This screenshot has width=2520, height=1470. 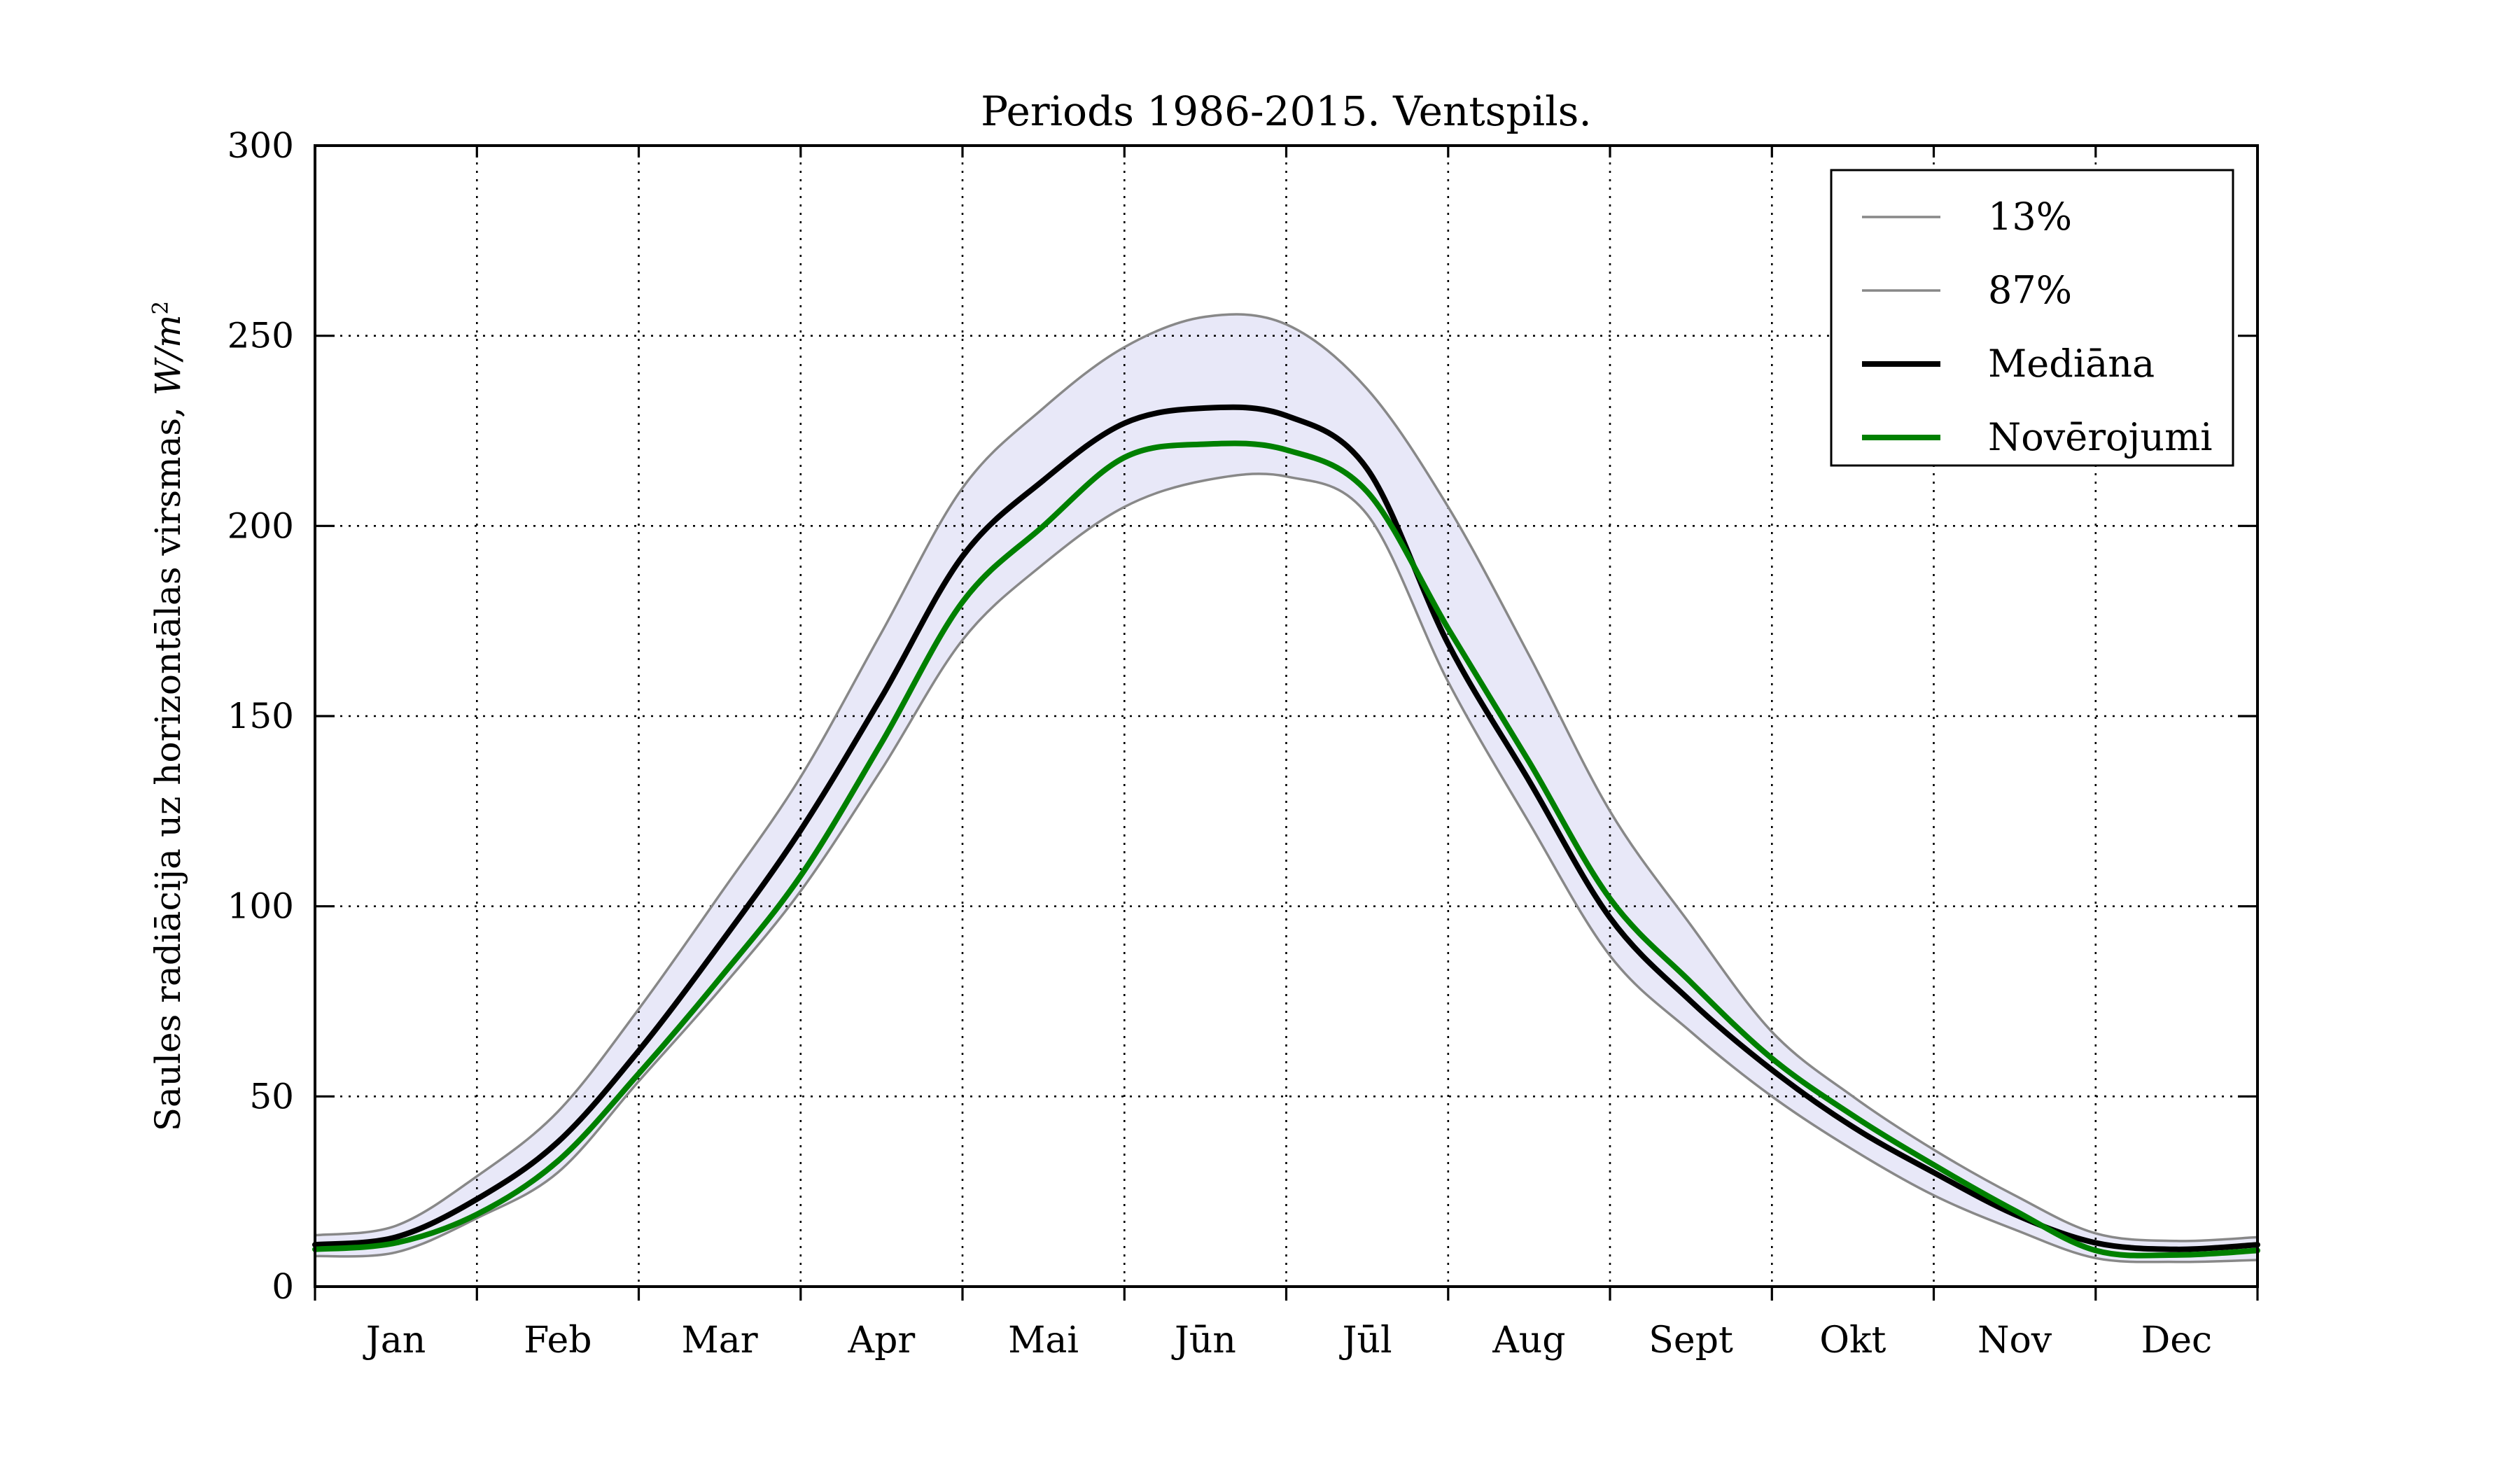 I want to click on y-tick-label: 250, so click(x=260, y=336).